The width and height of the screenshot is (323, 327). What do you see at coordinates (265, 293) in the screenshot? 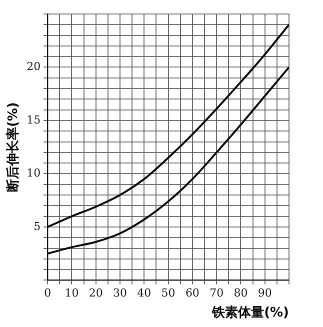
I see `x-tick-label: 90` at bounding box center [265, 293].